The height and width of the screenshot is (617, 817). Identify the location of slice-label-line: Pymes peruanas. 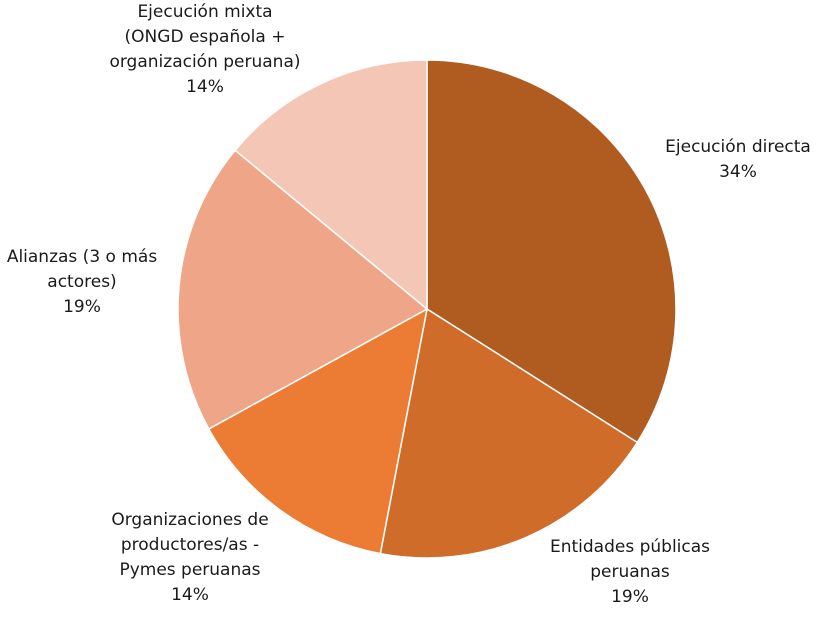
(189, 570).